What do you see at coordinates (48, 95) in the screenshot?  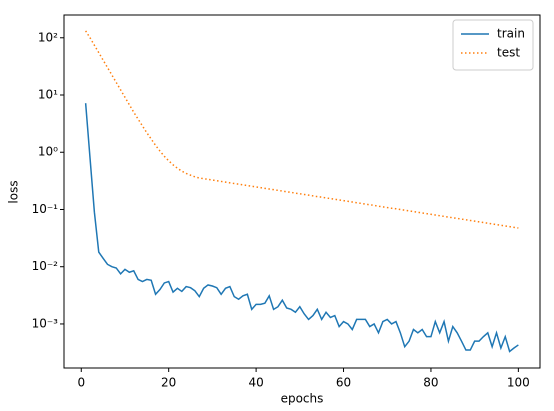 I see `y-tick-label: 10¹` at bounding box center [48, 95].